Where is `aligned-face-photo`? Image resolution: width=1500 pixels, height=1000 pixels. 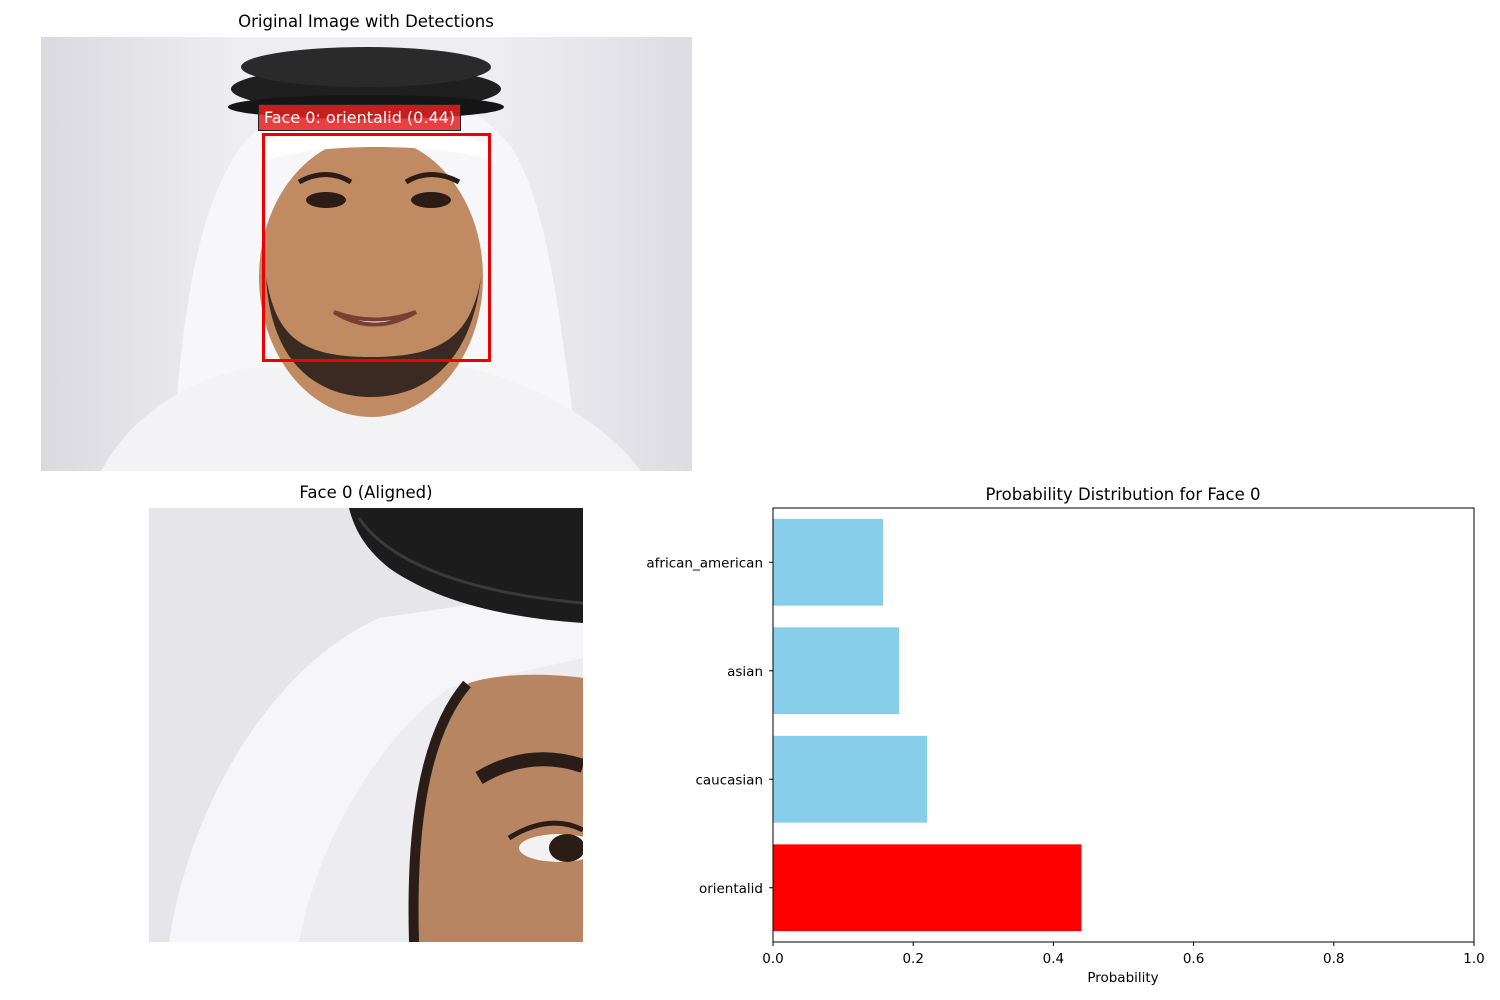
aligned-face-photo is located at coordinates (376, 725).